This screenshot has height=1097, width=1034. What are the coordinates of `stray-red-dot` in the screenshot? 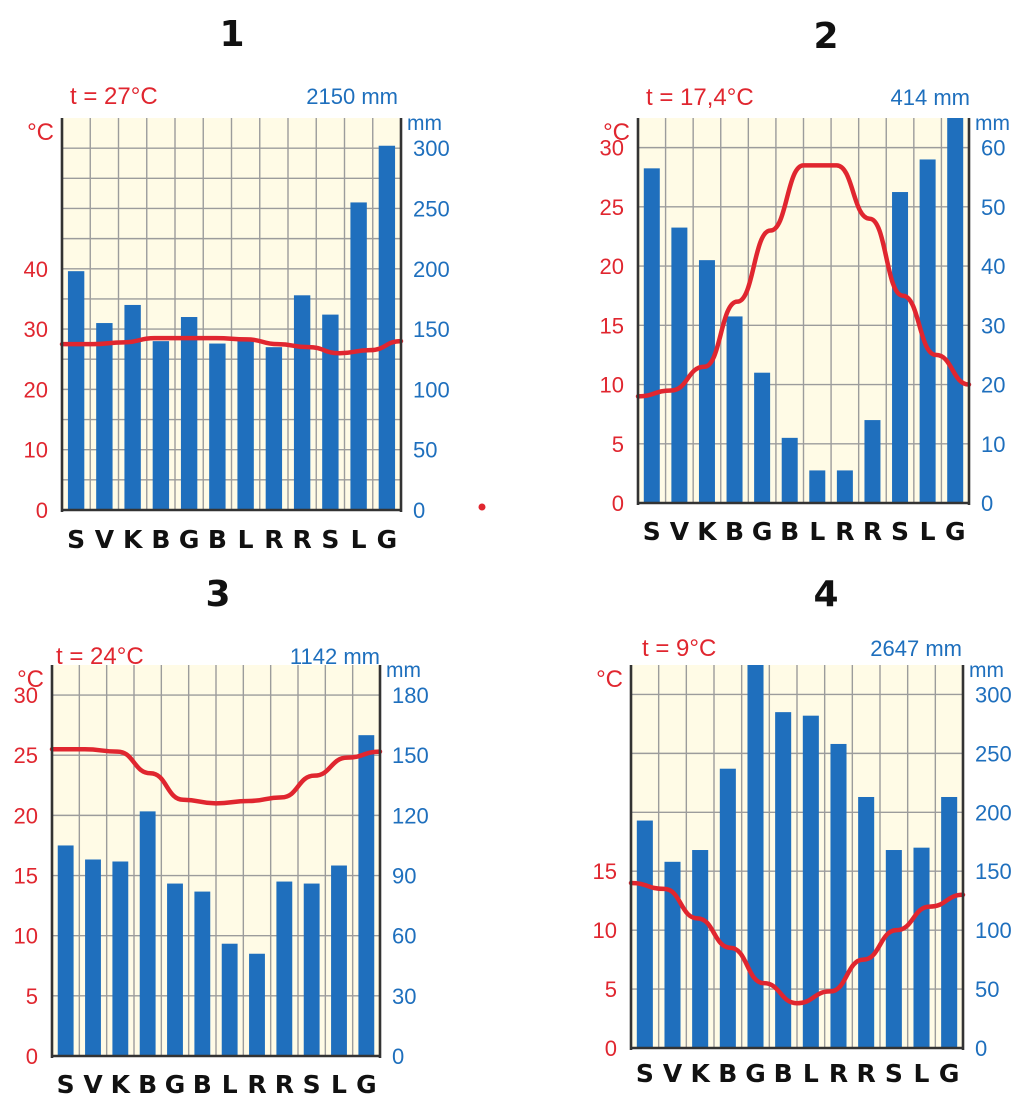 It's located at (482, 507).